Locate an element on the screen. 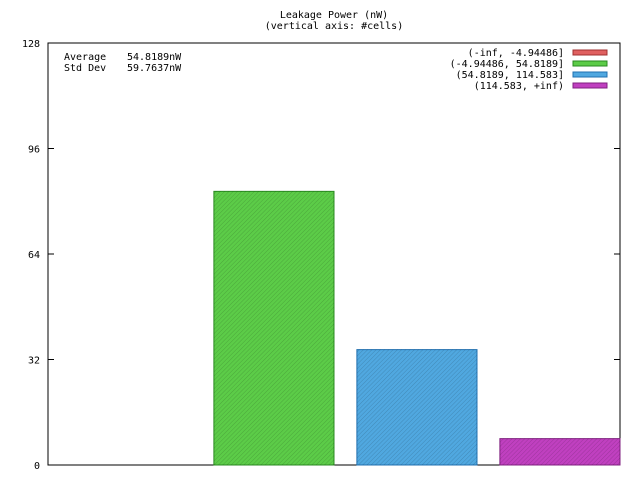 Image resolution: width=640 pixels, height=480 pixels. legend-item-0: (-inf, -4.94486] is located at coordinates (538, 53).